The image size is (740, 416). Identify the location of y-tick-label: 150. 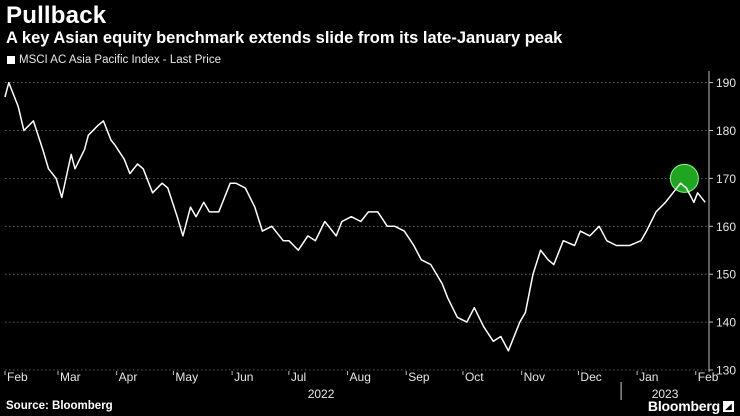
(726, 275).